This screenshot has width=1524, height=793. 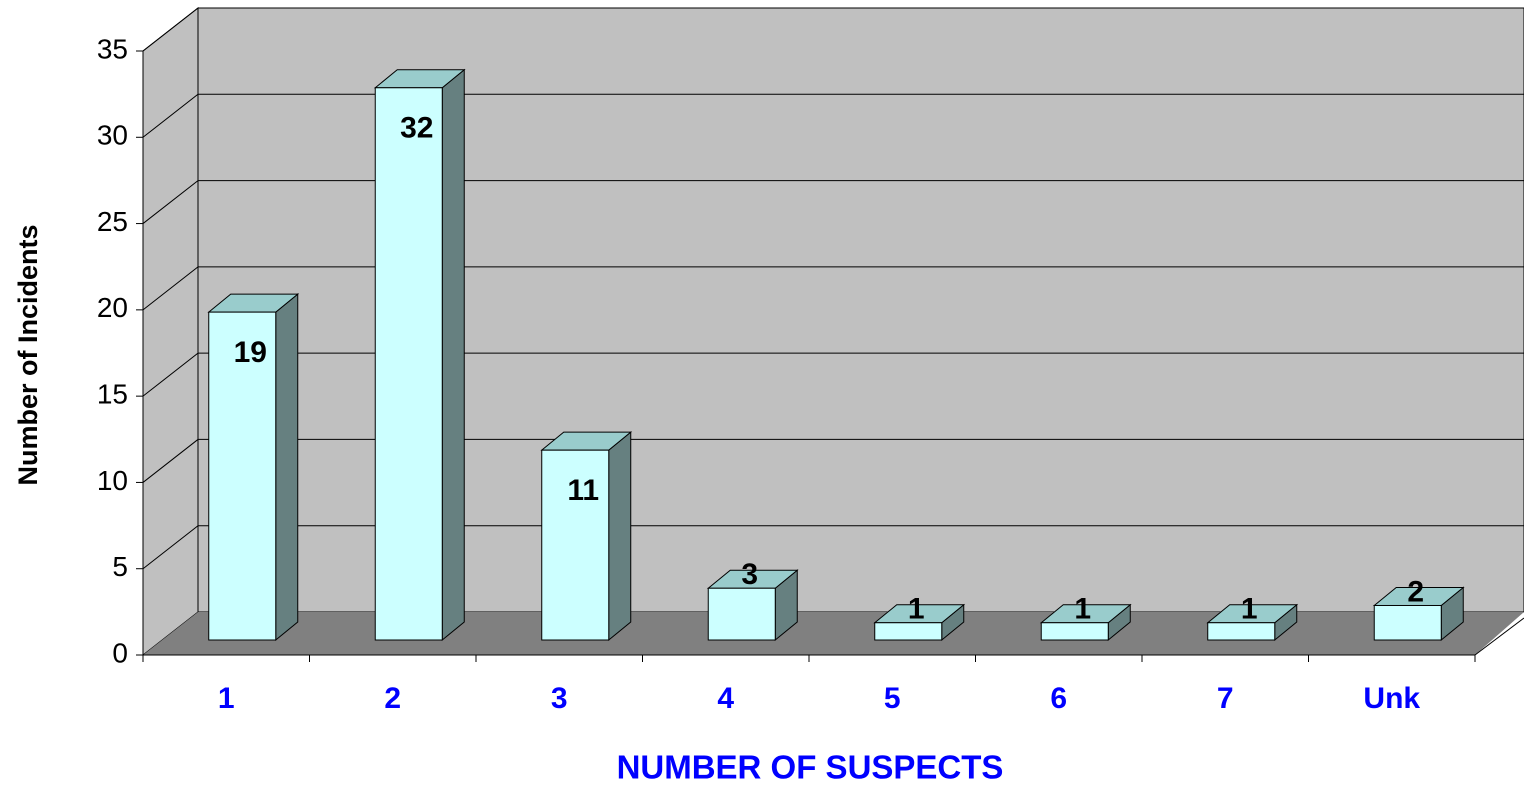 What do you see at coordinates (749, 574) in the screenshot?
I see `data-label: 3` at bounding box center [749, 574].